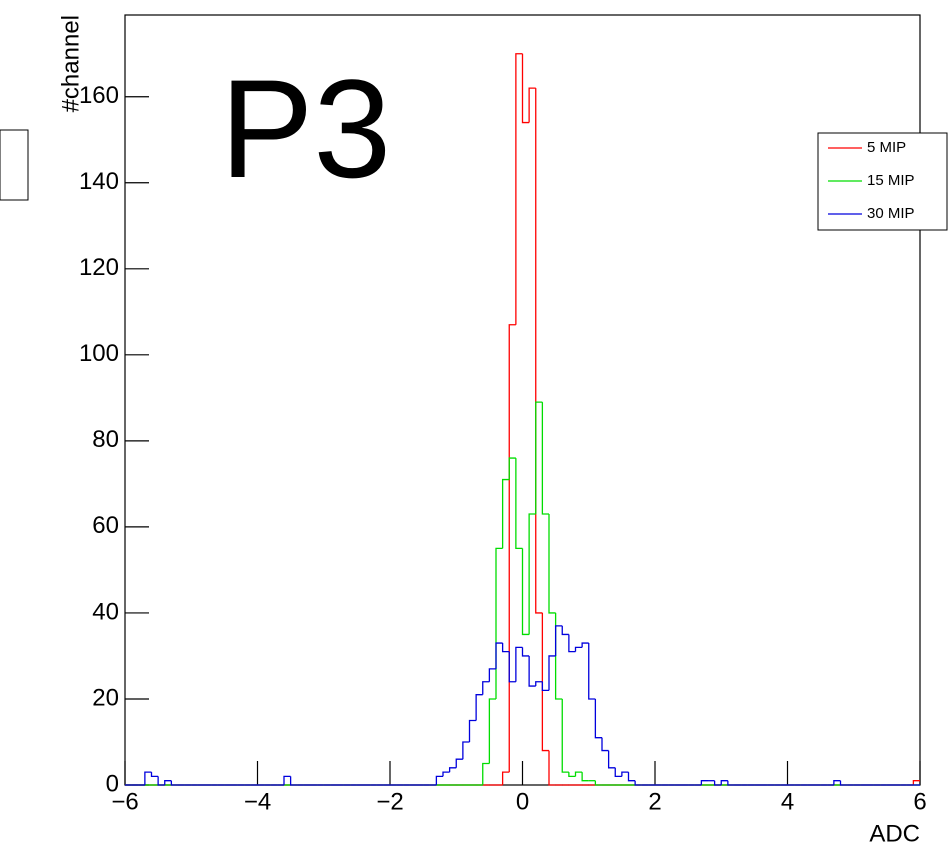 Image resolution: width=948 pixels, height=850 pixels. I want to click on y-tick-label: 40, so click(105, 611).